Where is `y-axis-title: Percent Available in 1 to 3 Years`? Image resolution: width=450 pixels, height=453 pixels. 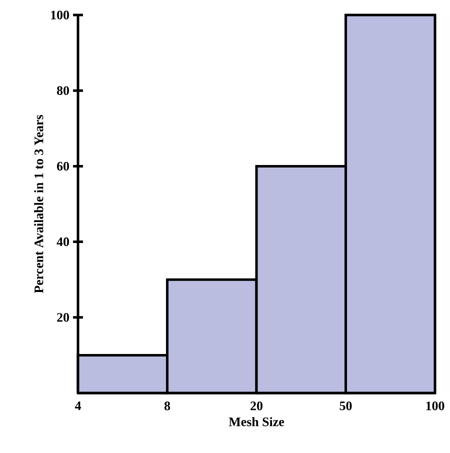
y-axis-title: Percent Available in 1 to 3 Years is located at coordinates (39, 204).